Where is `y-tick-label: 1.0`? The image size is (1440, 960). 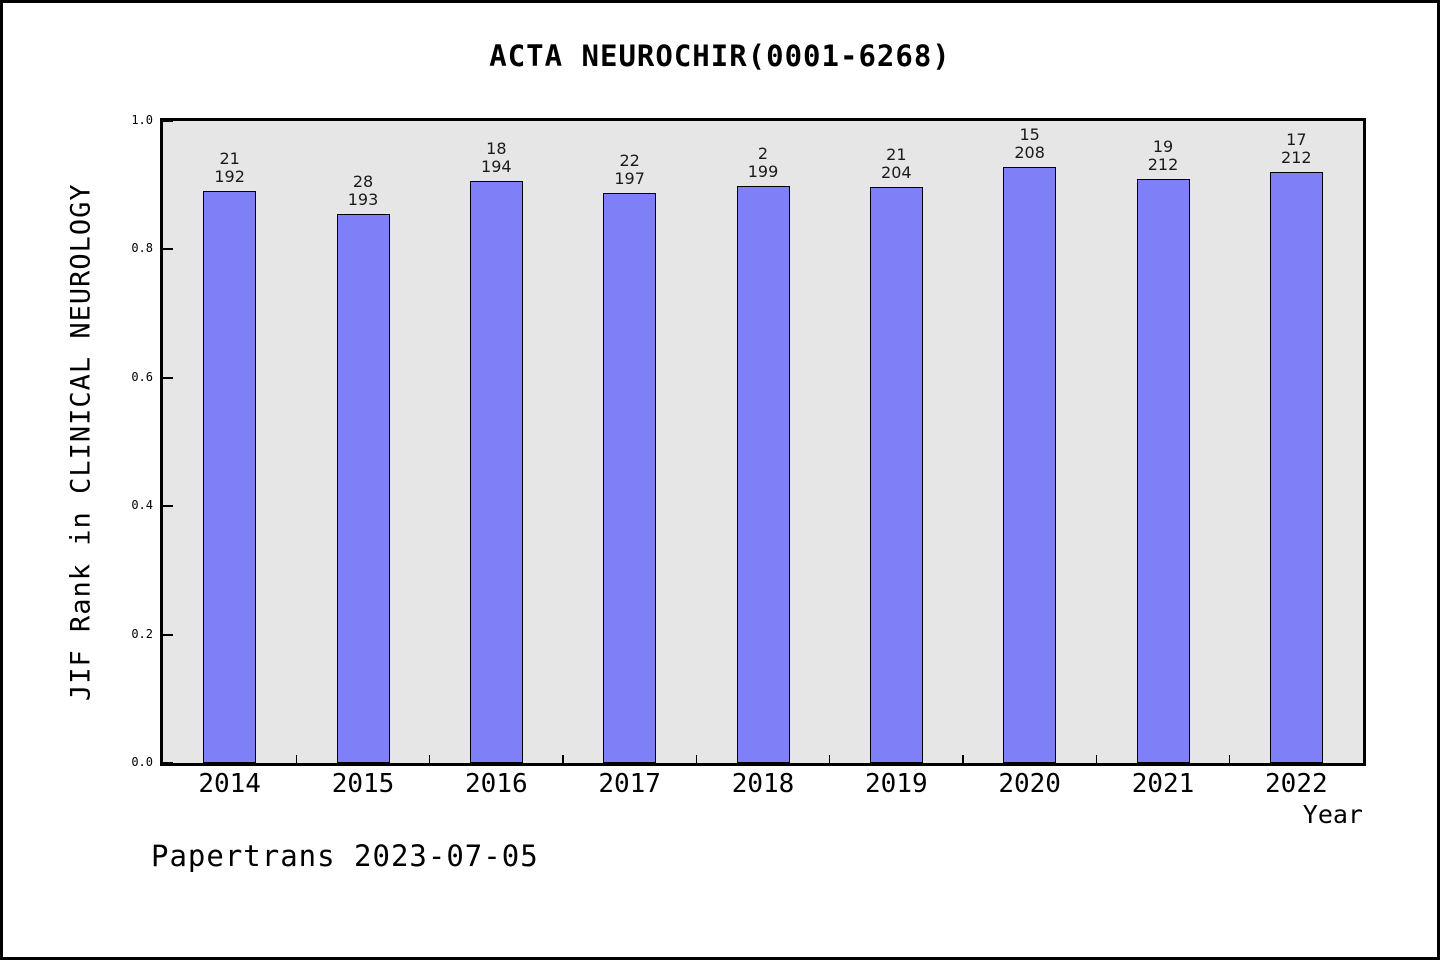 y-tick-label: 1.0 is located at coordinates (142, 120).